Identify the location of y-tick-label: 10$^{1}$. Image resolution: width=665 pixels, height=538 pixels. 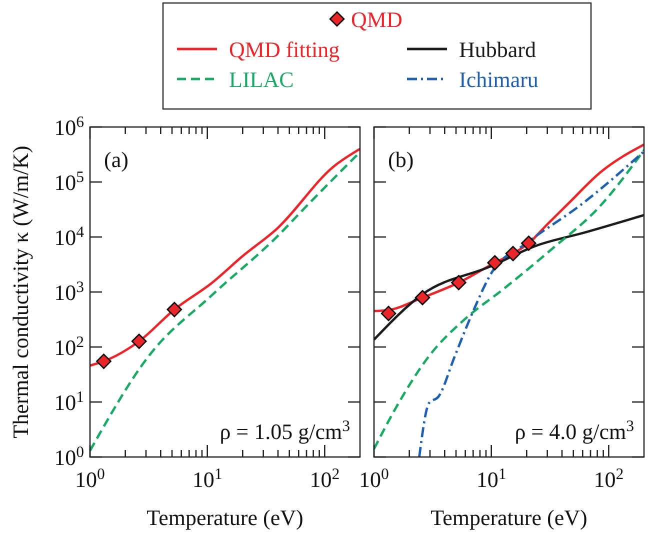
(69, 401).